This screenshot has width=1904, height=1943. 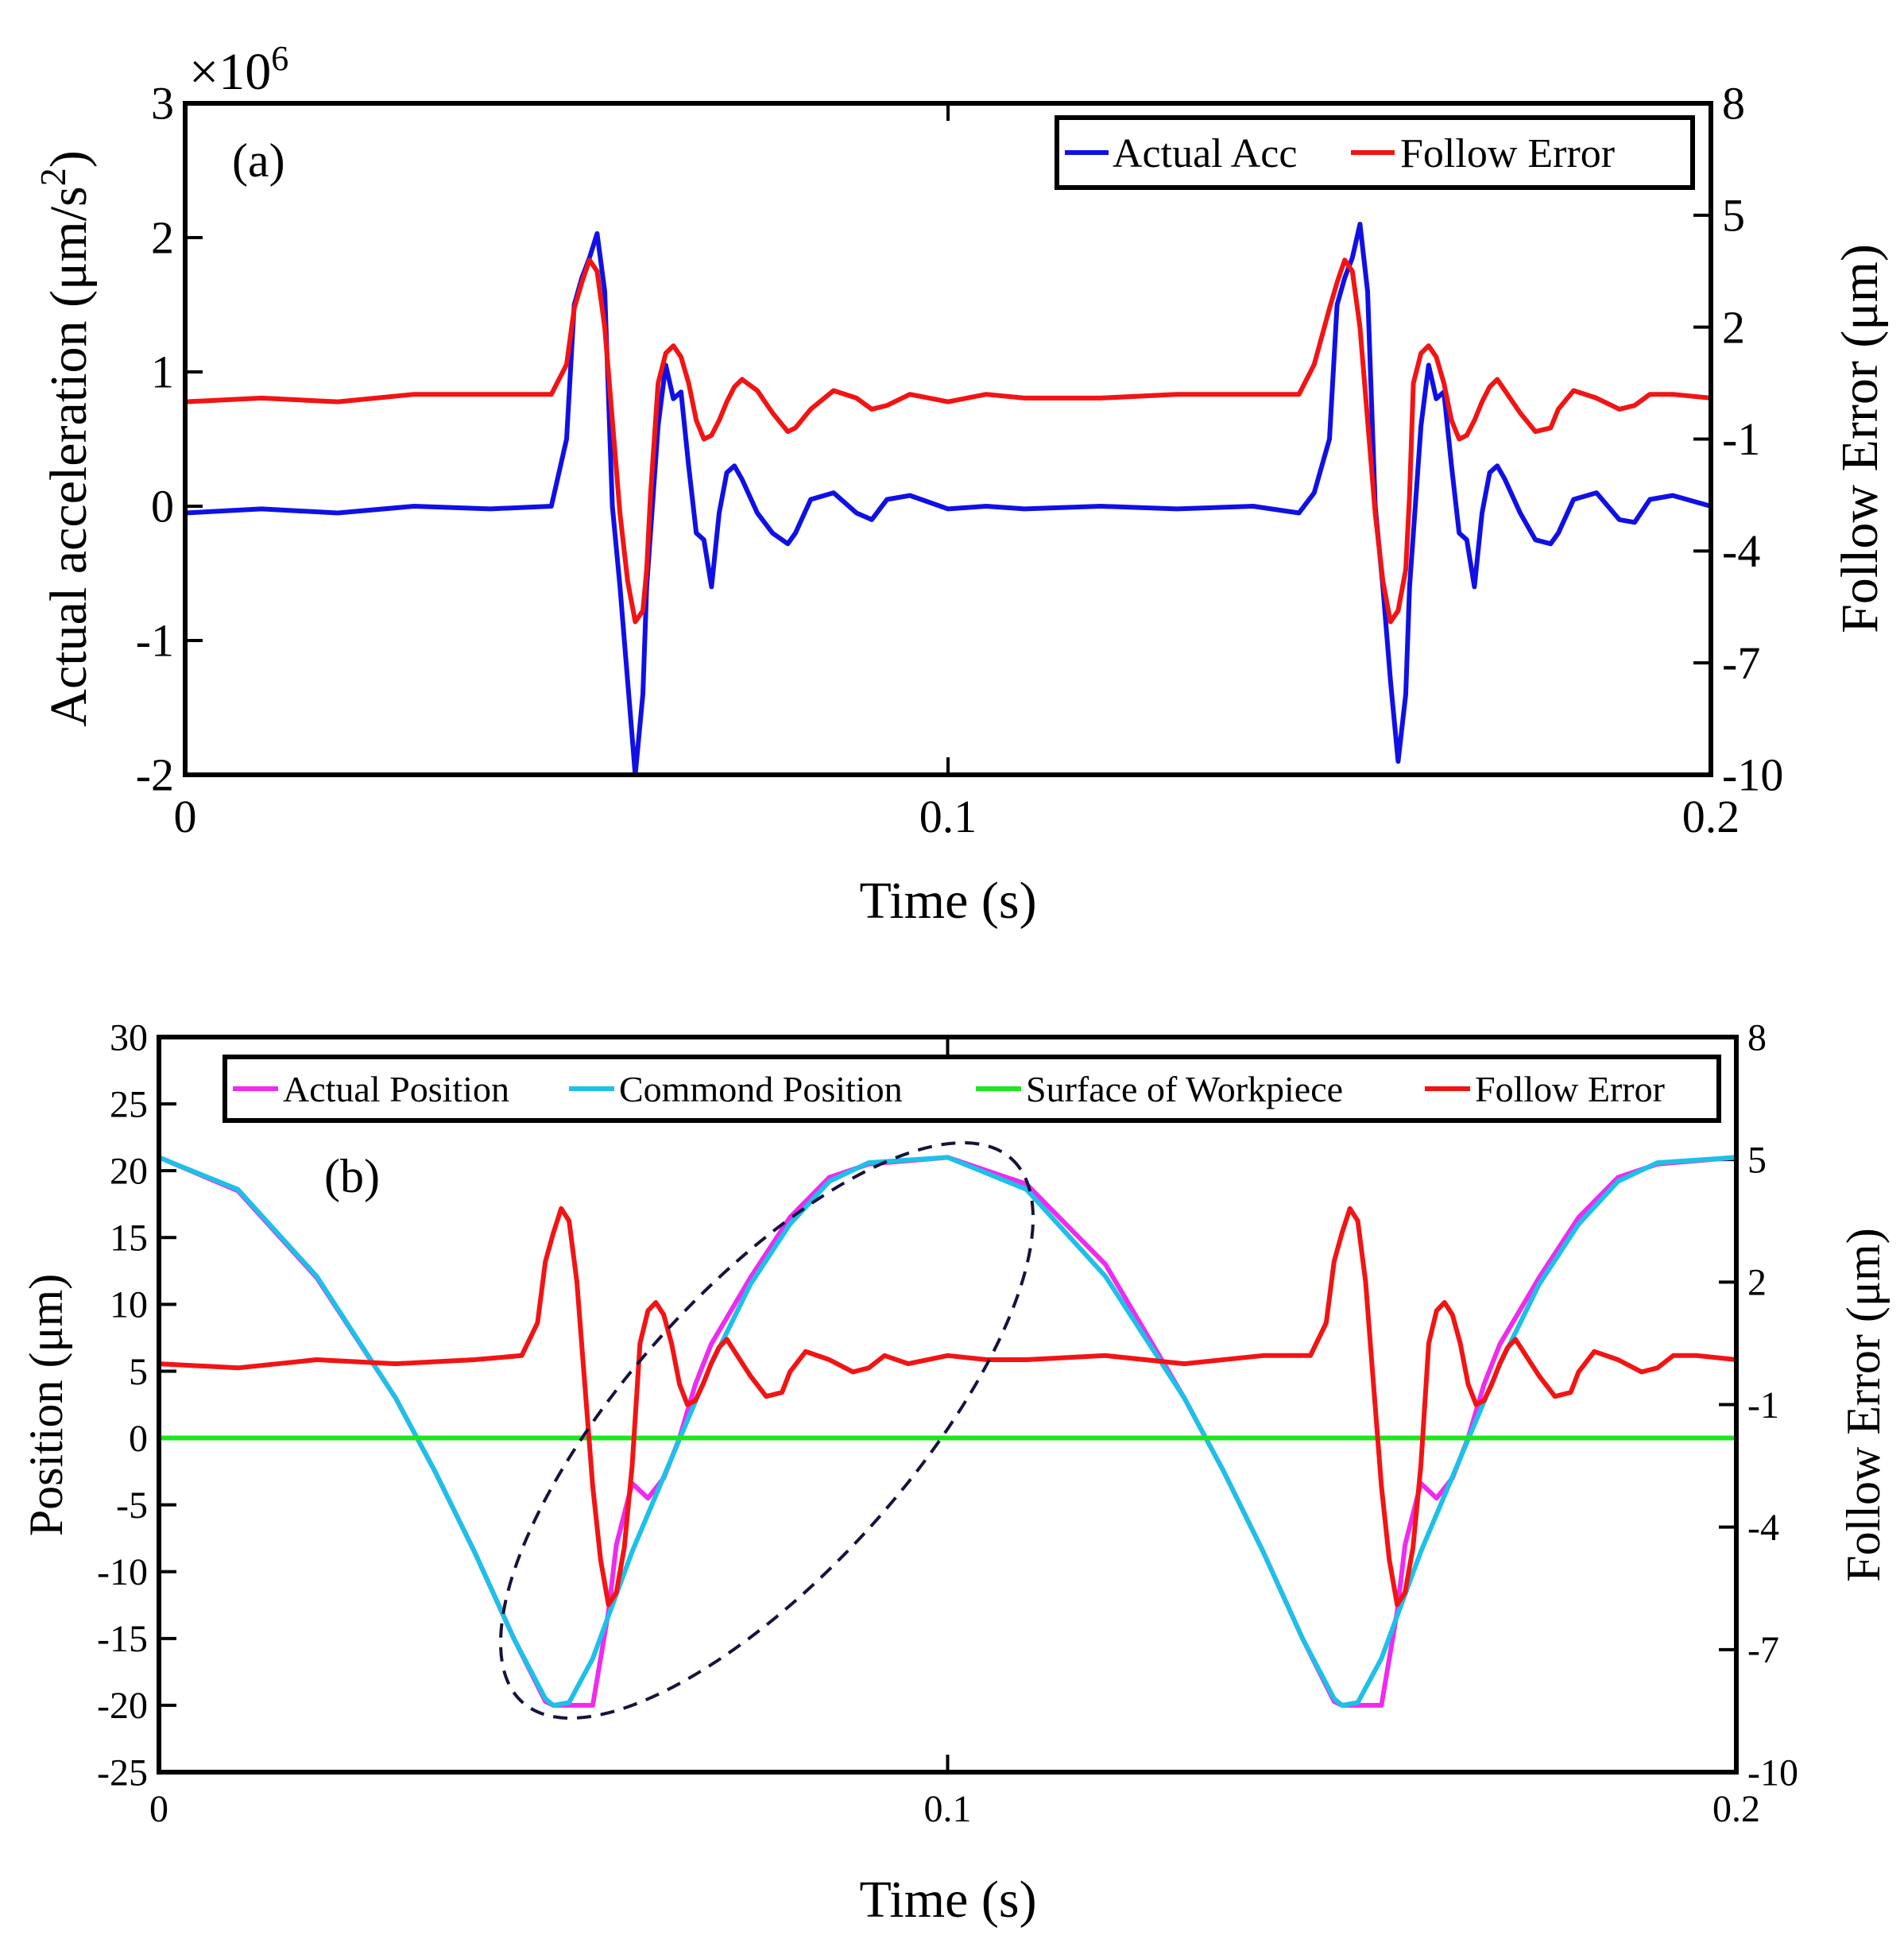 I want to click on panel-label-a: (a), so click(x=258, y=160).